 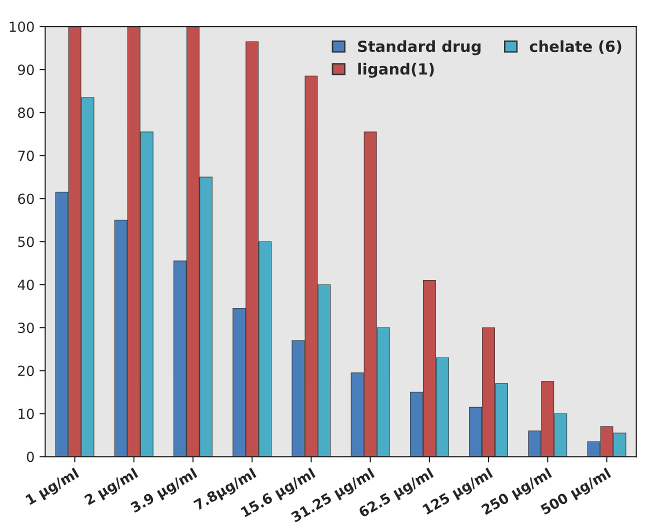 What do you see at coordinates (22, 27) in the screenshot?
I see `y-tick-label: 100` at bounding box center [22, 27].